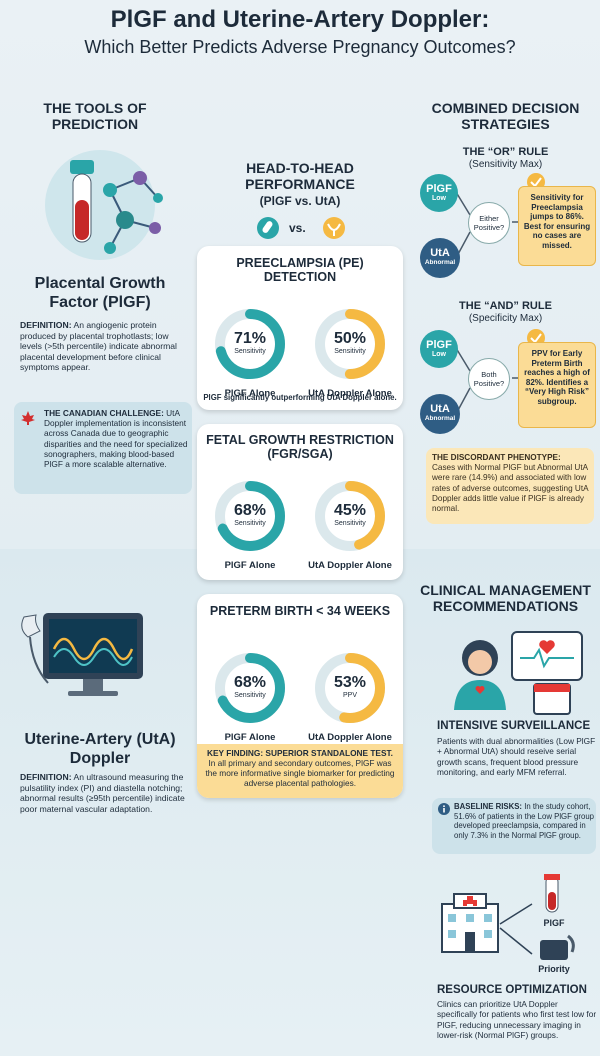 The height and width of the screenshot is (1056, 600). What do you see at coordinates (554, 923) in the screenshot?
I see `icon-label: PlGF` at bounding box center [554, 923].